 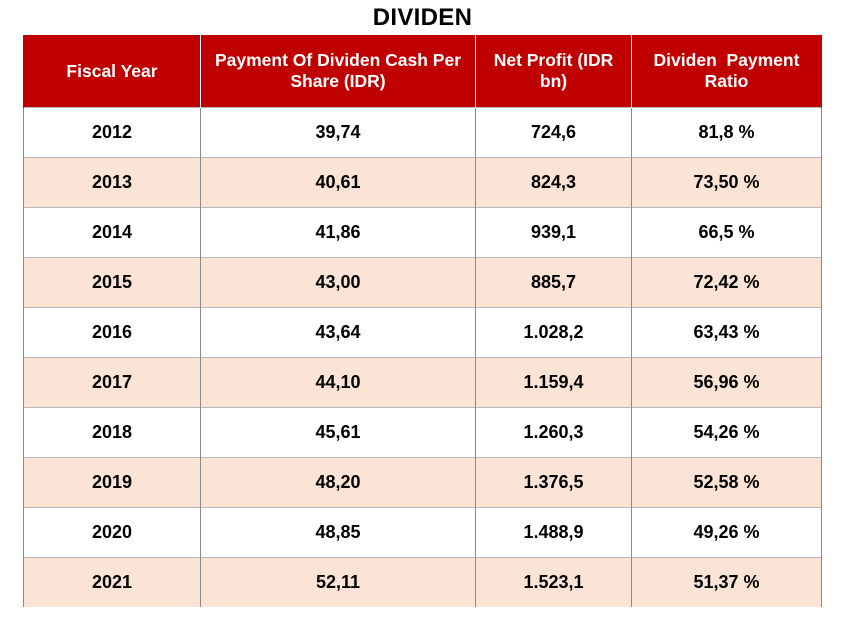 What do you see at coordinates (553, 432) in the screenshot?
I see `cell-net-profit: 1.260,3` at bounding box center [553, 432].